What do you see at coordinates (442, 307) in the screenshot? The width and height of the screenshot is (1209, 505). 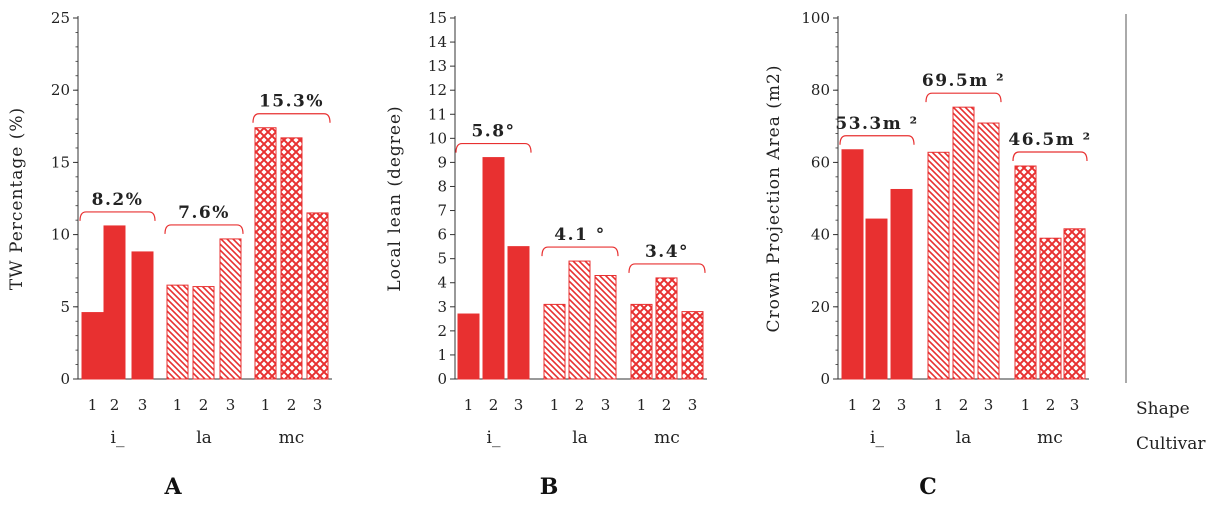 I see `y-tick-label: 3` at bounding box center [442, 307].